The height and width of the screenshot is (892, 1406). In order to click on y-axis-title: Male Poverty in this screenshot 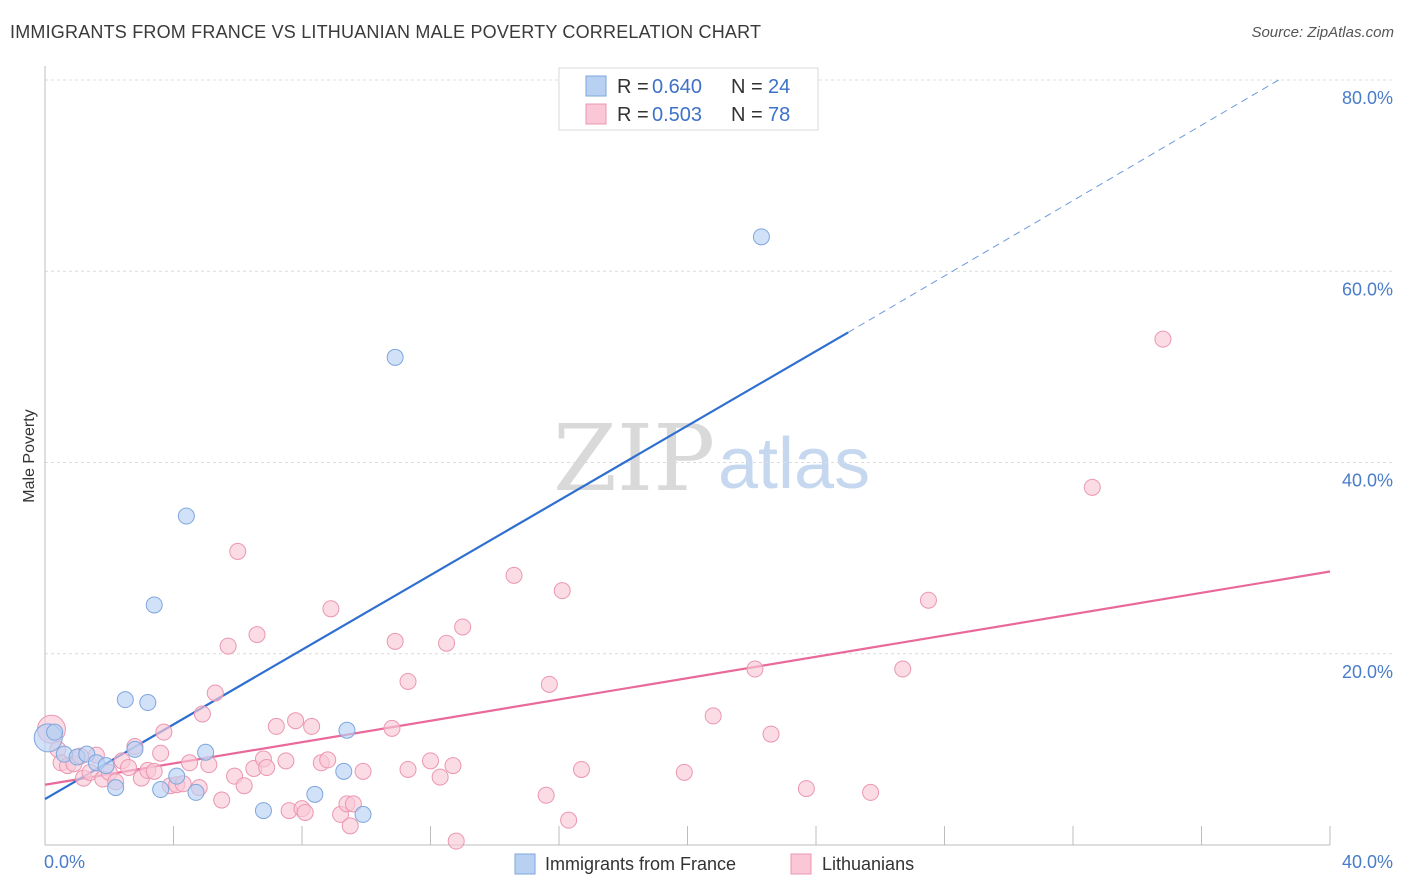, I will do `click(29, 455)`.